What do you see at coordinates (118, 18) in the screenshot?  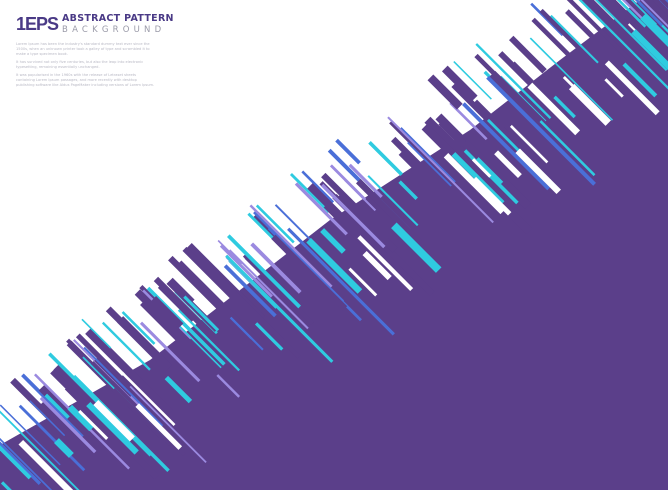 I see `title: ABSTRACT PATTERN` at bounding box center [118, 18].